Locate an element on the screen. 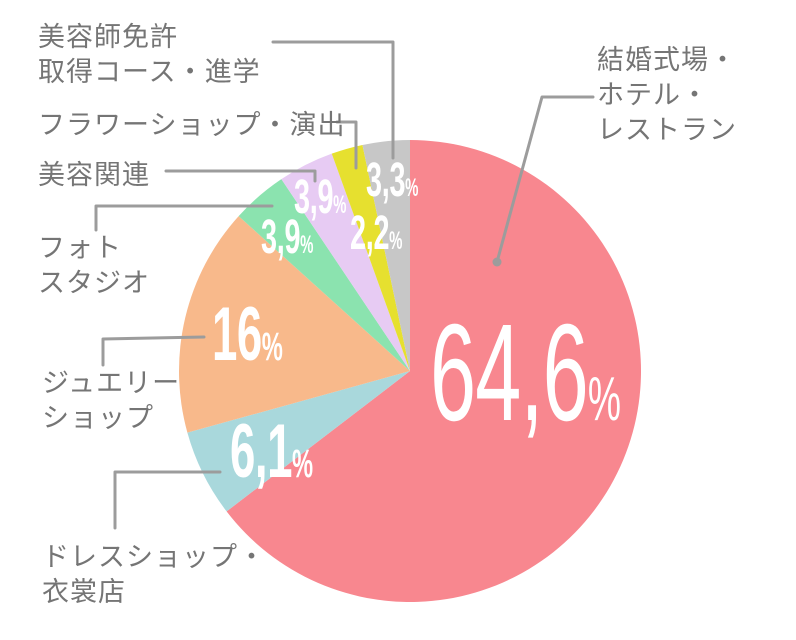 This screenshot has height=640, width=796. pie-slice-license is located at coordinates (386, 255).